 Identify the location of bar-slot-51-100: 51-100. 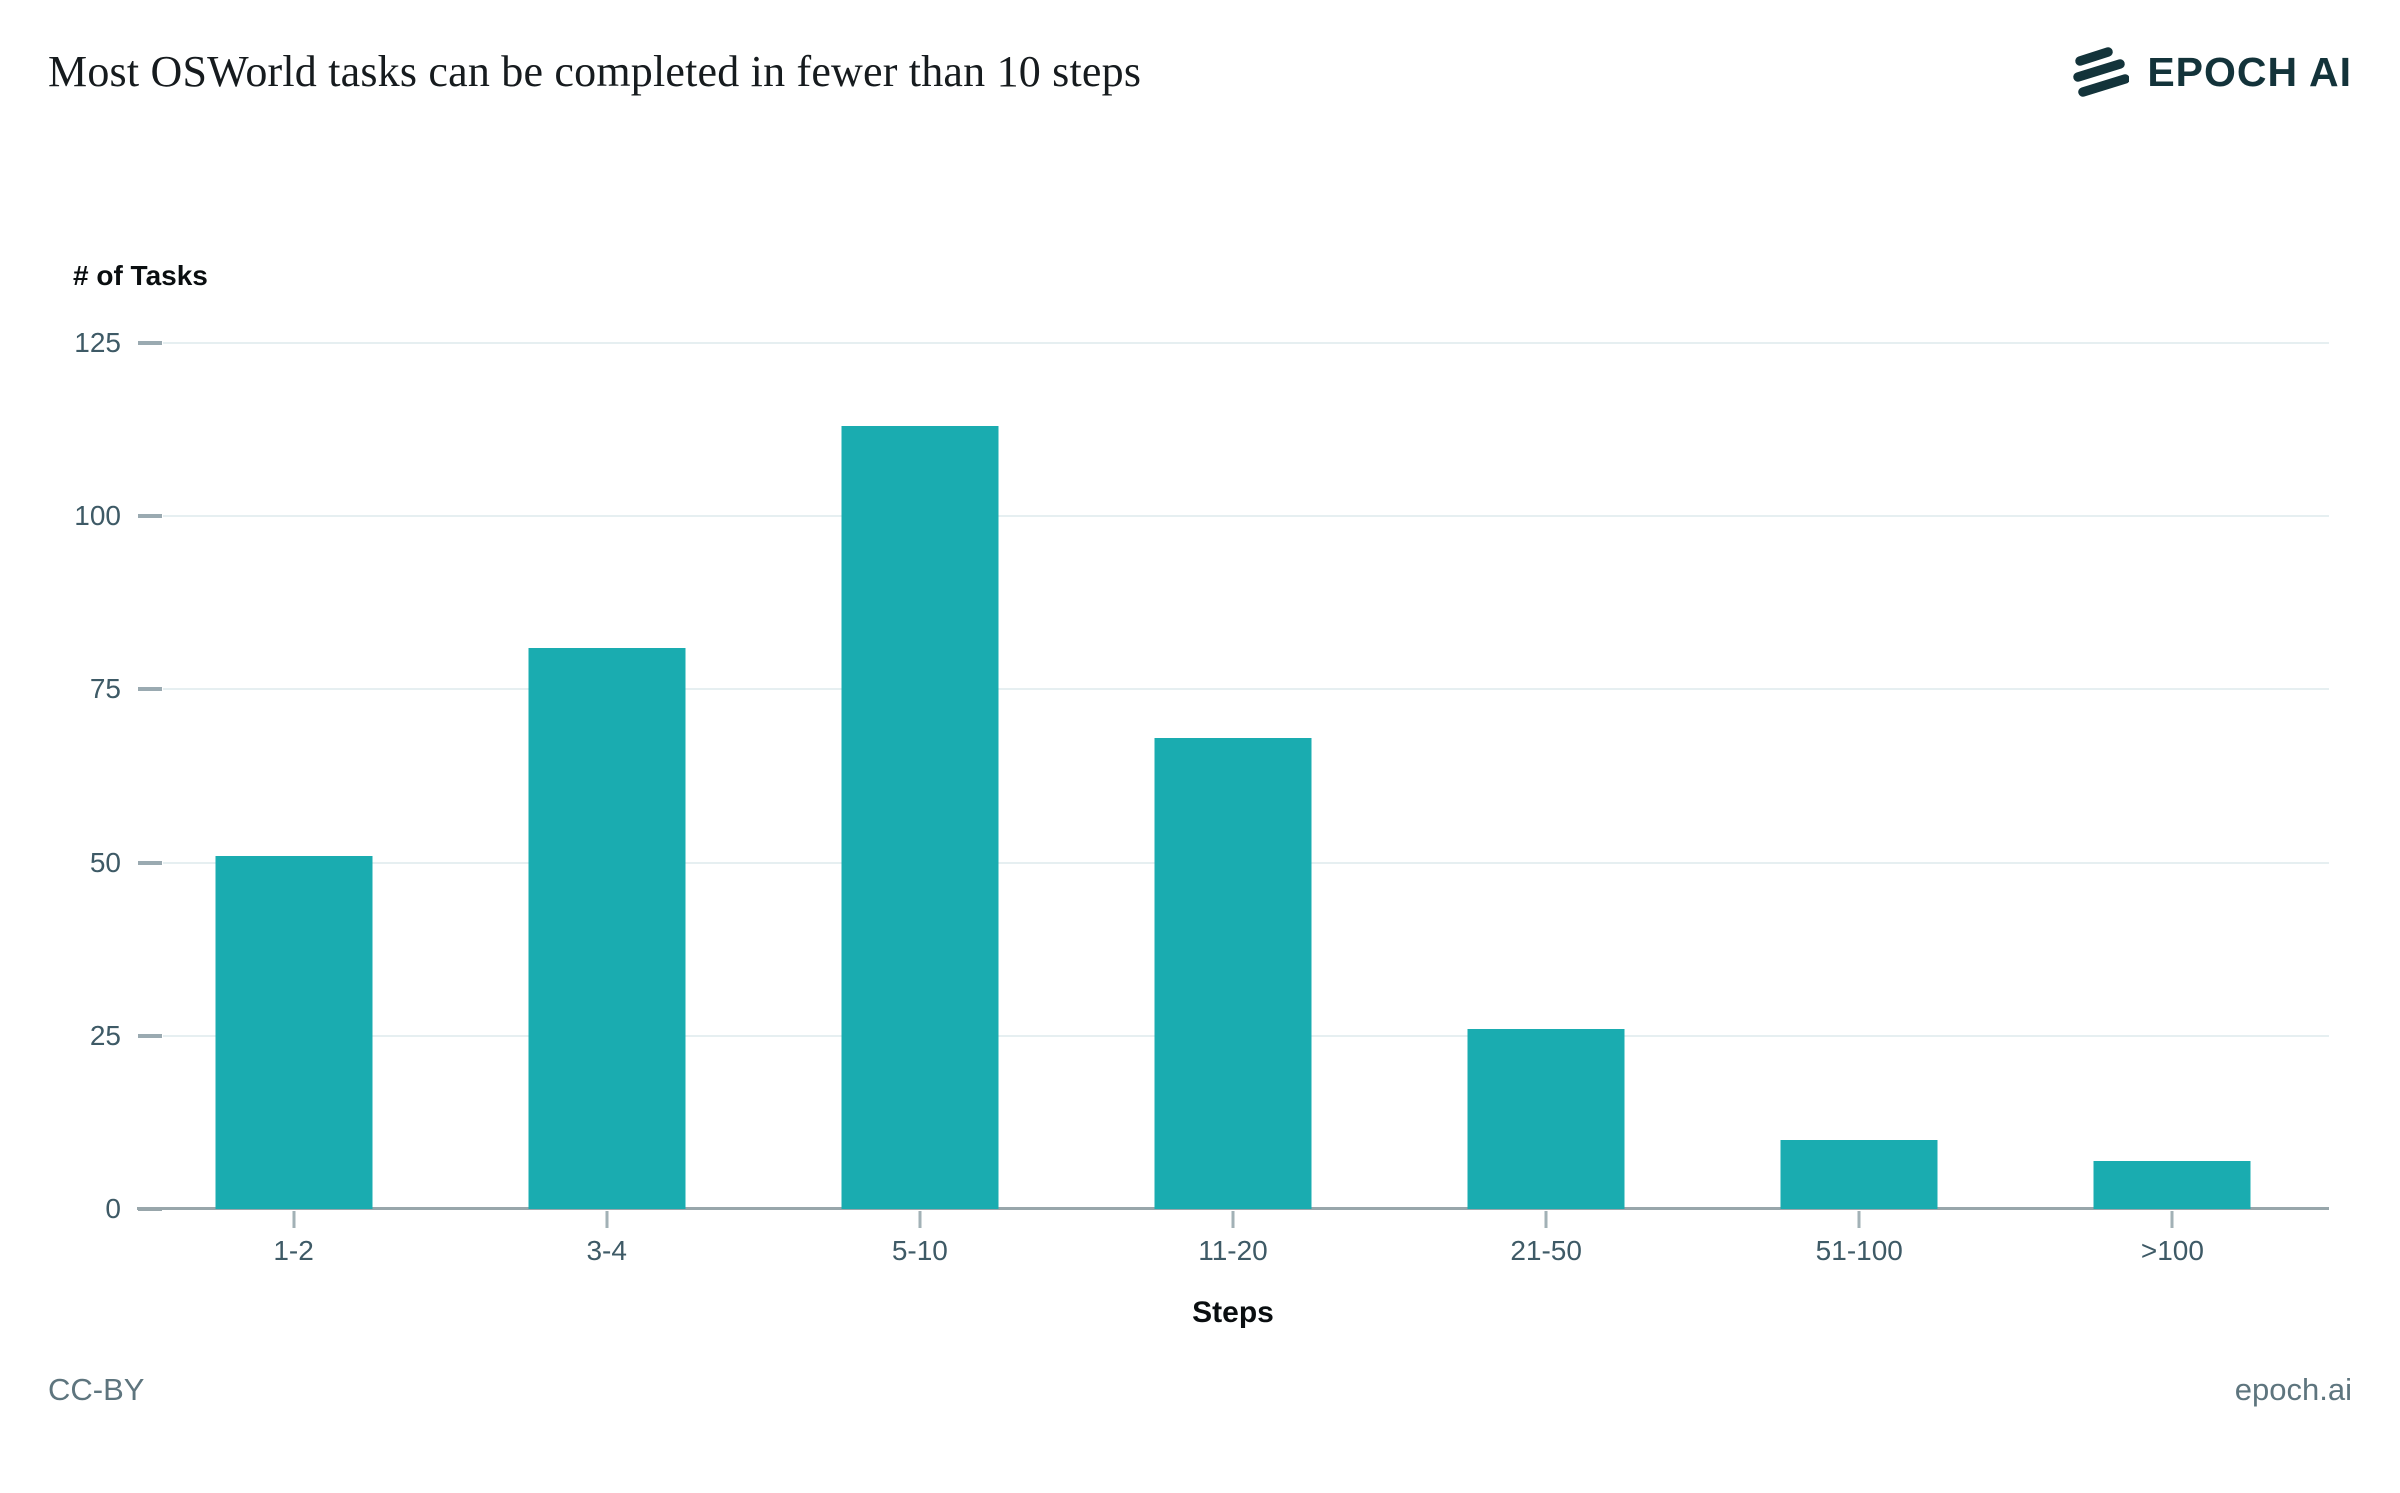
(1859, 804).